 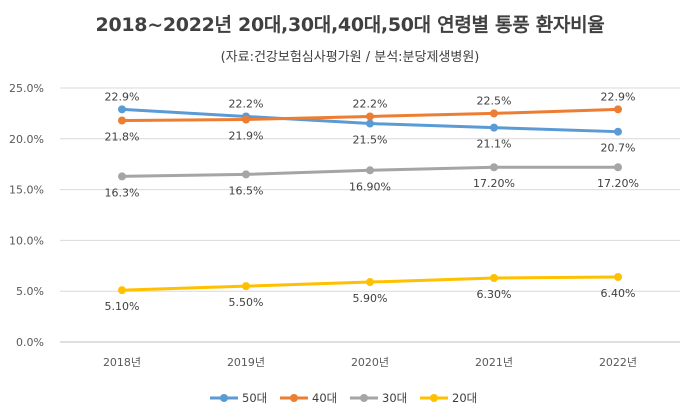 I want to click on data-label: 5.10%, so click(x=122, y=306).